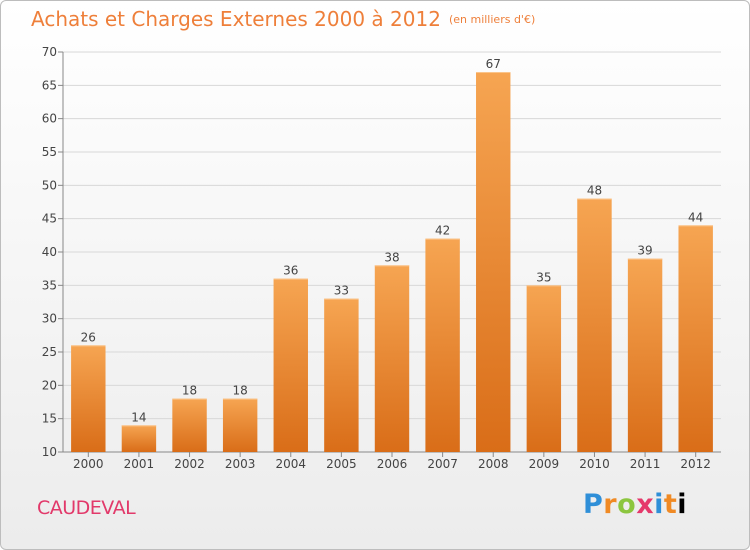  What do you see at coordinates (88, 398) in the screenshot?
I see `bar-2000` at bounding box center [88, 398].